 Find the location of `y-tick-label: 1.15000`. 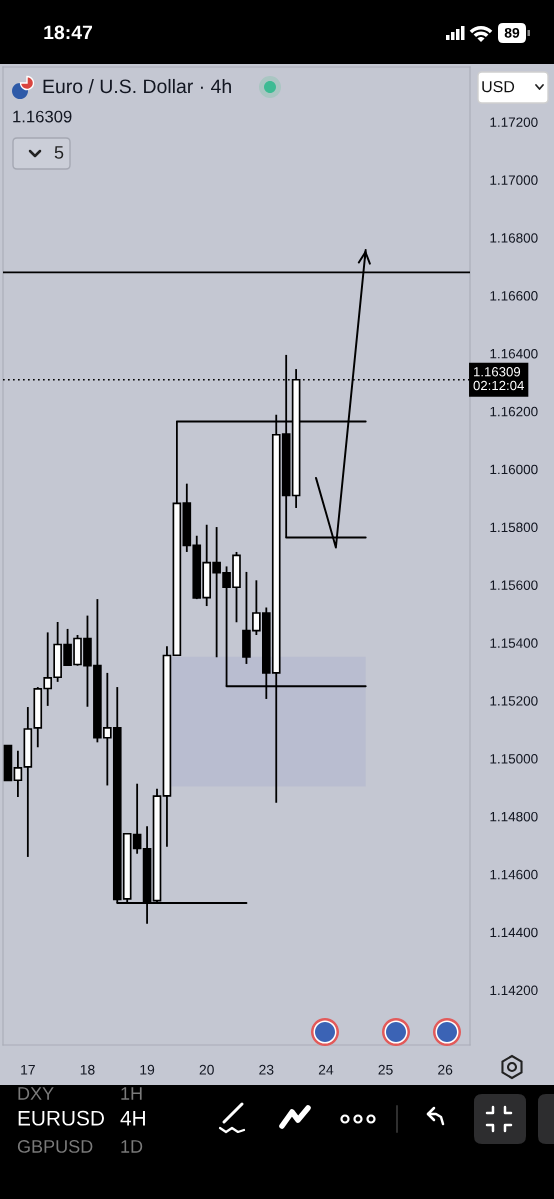

y-tick-label: 1.15000 is located at coordinates (514, 759).